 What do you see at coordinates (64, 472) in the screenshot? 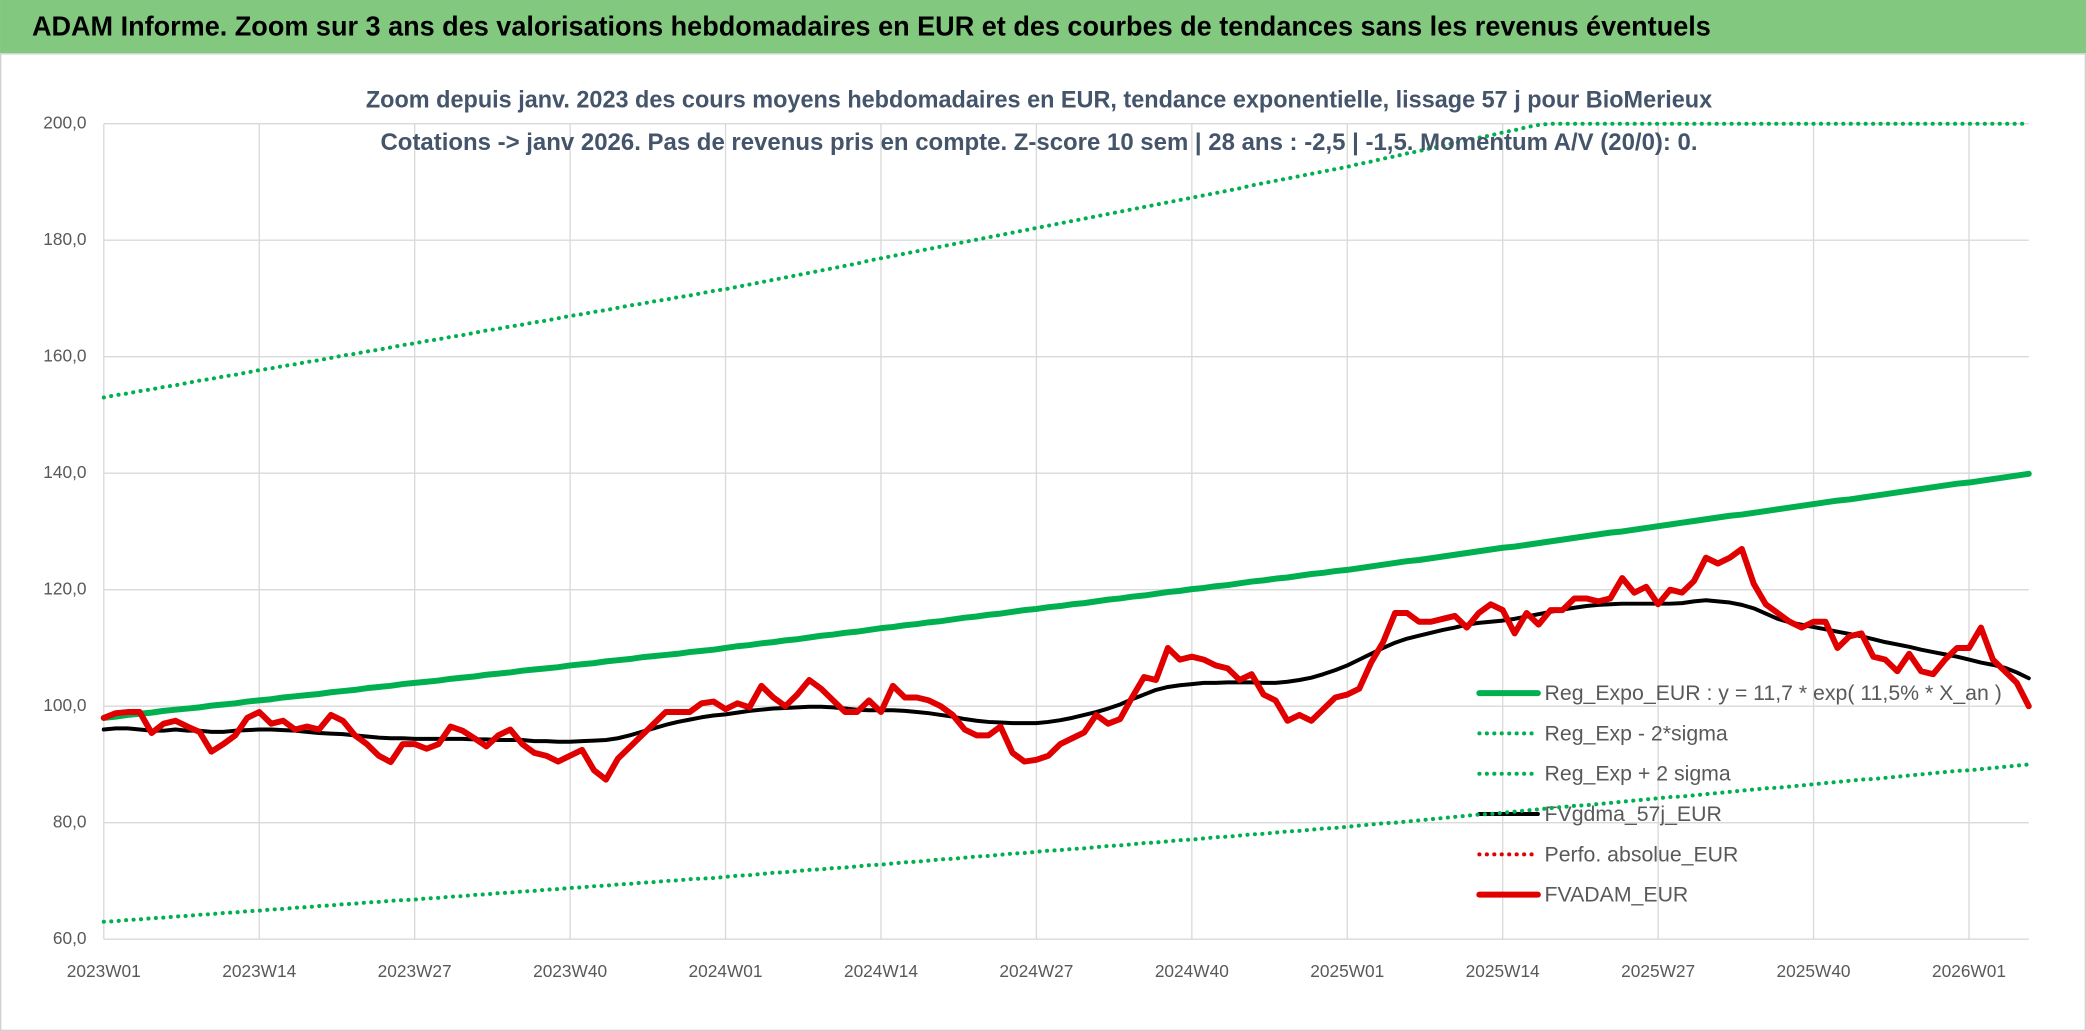
I see `y-tick-label: 140,0` at bounding box center [64, 472].